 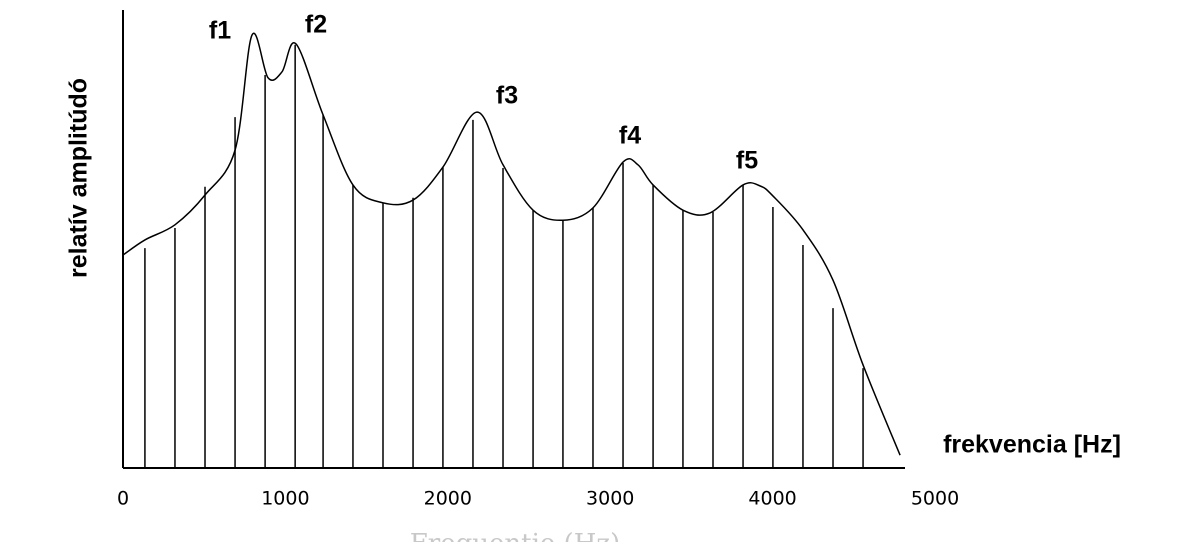 I want to click on formant-label: f5, so click(x=747, y=161).